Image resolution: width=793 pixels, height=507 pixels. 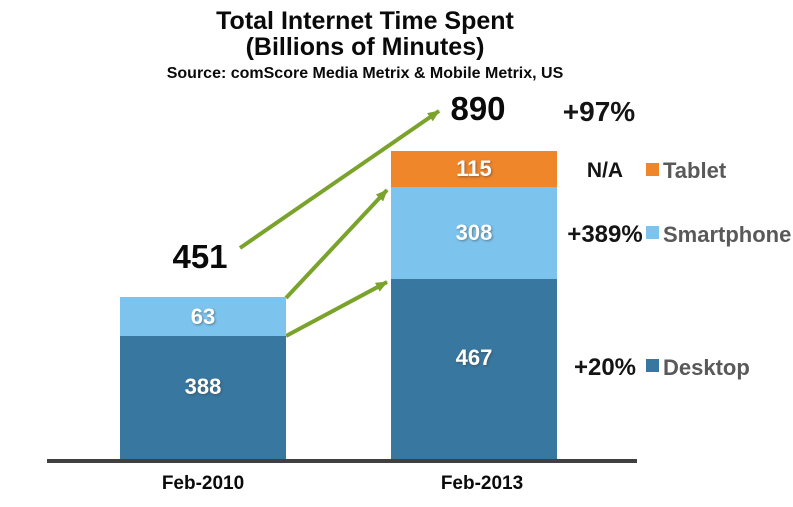 I want to click on bar-2013-smartphone-value: 308, so click(x=474, y=232).